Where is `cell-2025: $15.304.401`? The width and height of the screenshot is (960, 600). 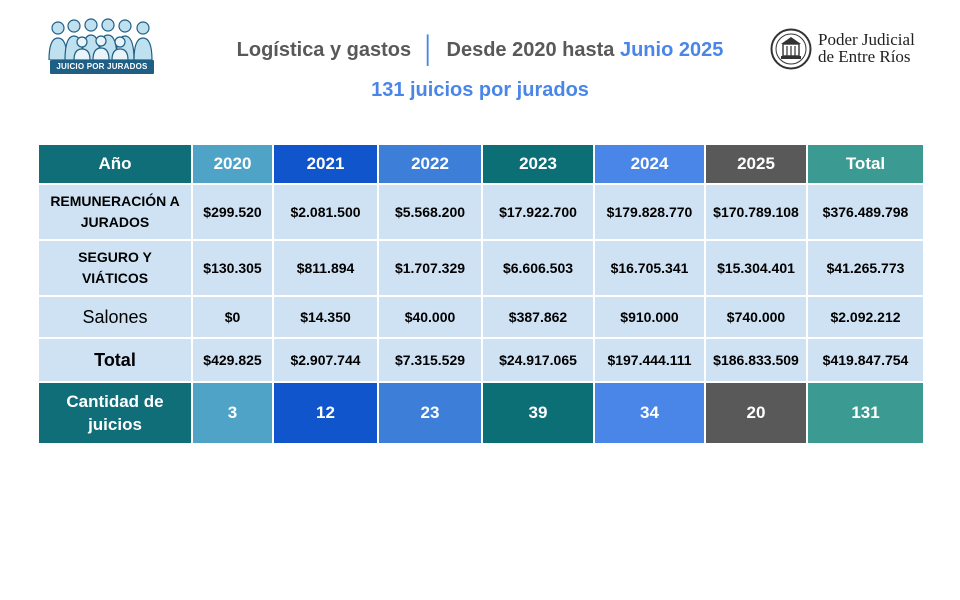
cell-2025: $15.304.401 is located at coordinates (756, 268).